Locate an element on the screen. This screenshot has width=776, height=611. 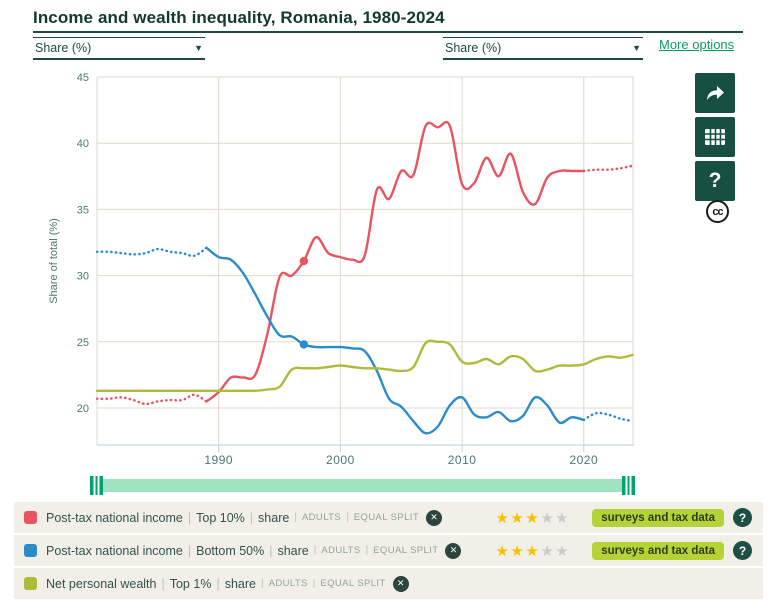
x-tick-label: 2010 is located at coordinates (462, 460).